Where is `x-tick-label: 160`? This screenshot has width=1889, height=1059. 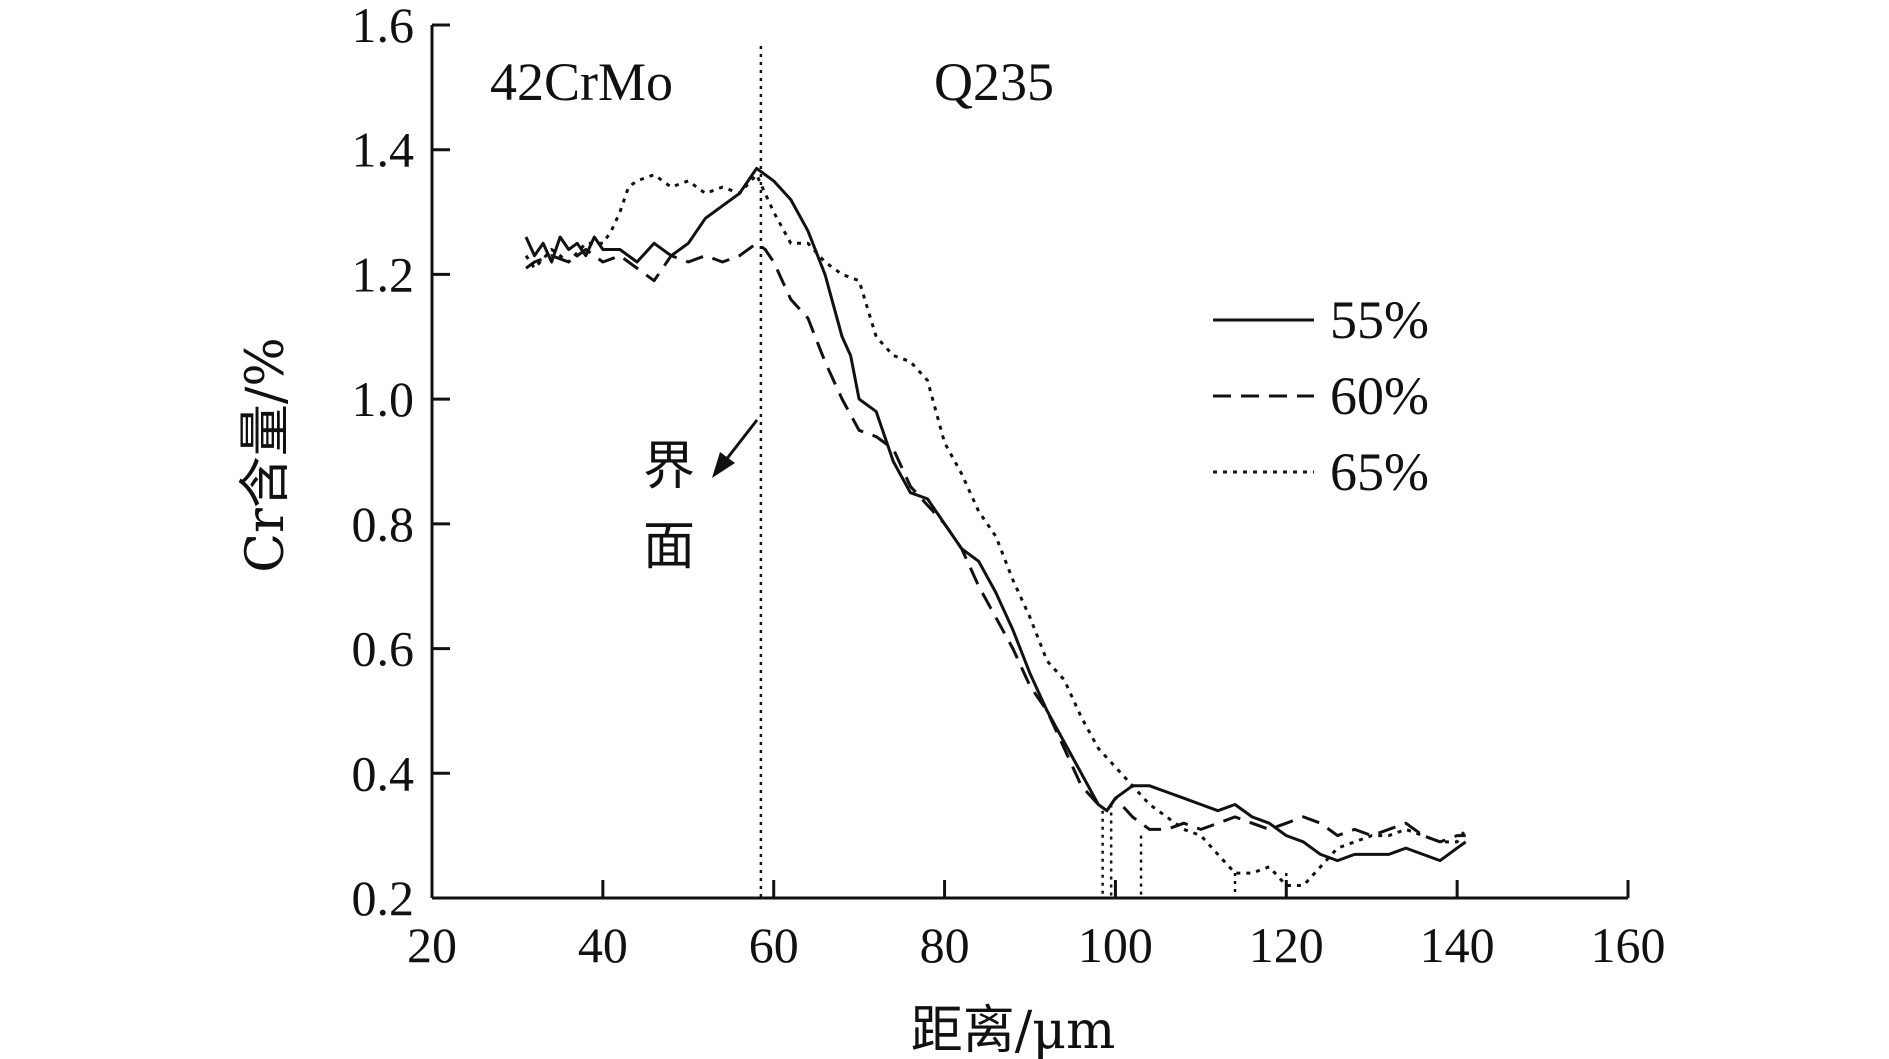
x-tick-label: 160 is located at coordinates (1628, 945).